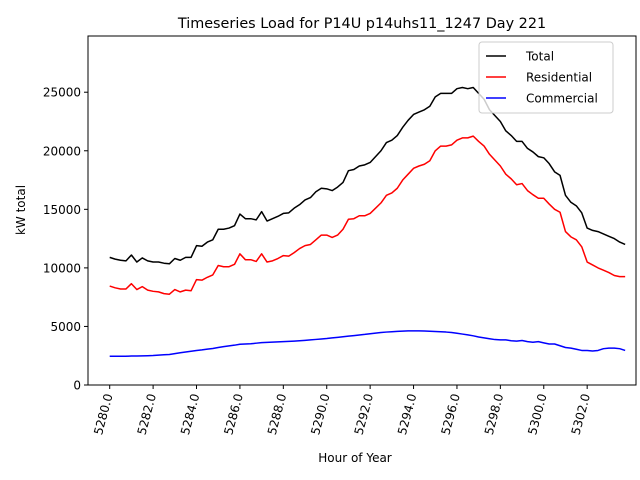 This screenshot has height=480, width=640. I want to click on y-tick-label: 5000, so click(65, 327).